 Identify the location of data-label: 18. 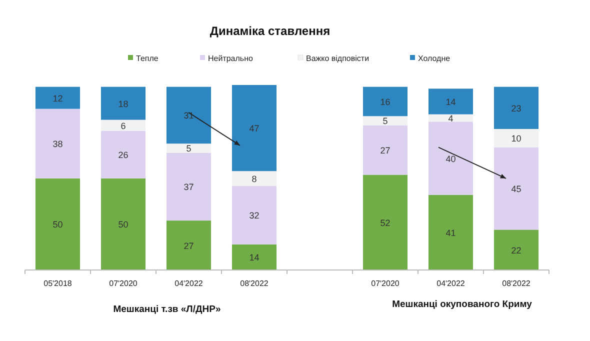
(123, 103).